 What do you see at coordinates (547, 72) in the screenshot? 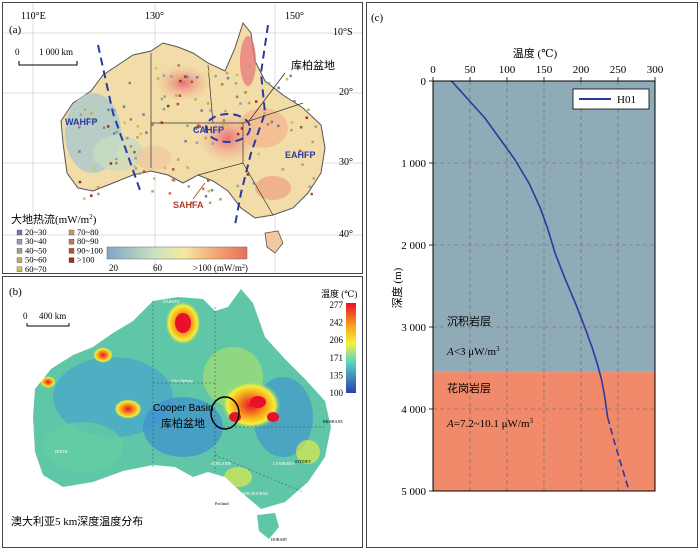
I see `x-tick-labels: 0 50 100 150 200 250 300` at bounding box center [547, 72].